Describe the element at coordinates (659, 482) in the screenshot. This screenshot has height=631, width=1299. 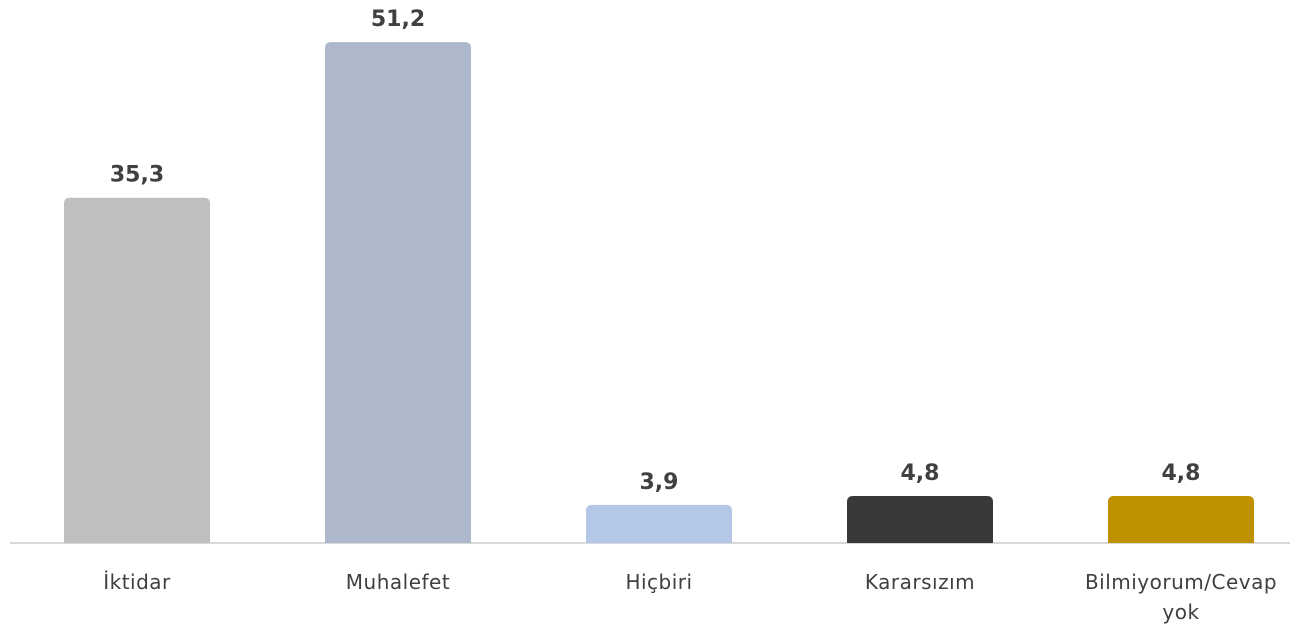
I see `value-label: 3,9` at that location.